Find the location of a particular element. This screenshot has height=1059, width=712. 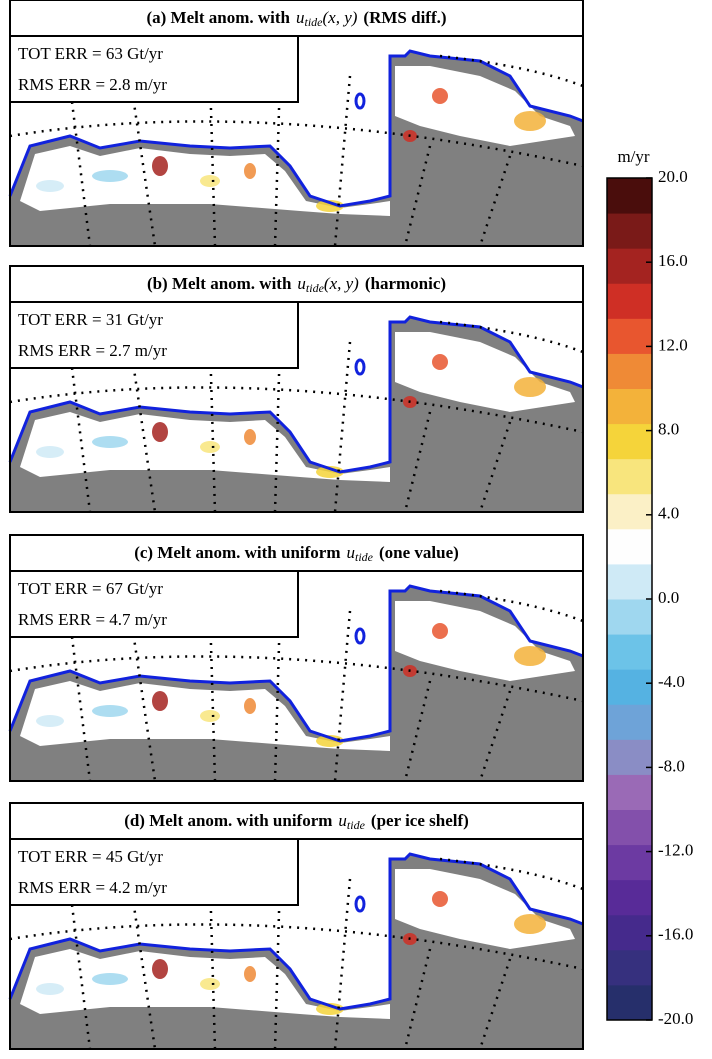

panel-title: (b) Melt anom. with utide(x, y) (harmonic) is located at coordinates (296, 284).